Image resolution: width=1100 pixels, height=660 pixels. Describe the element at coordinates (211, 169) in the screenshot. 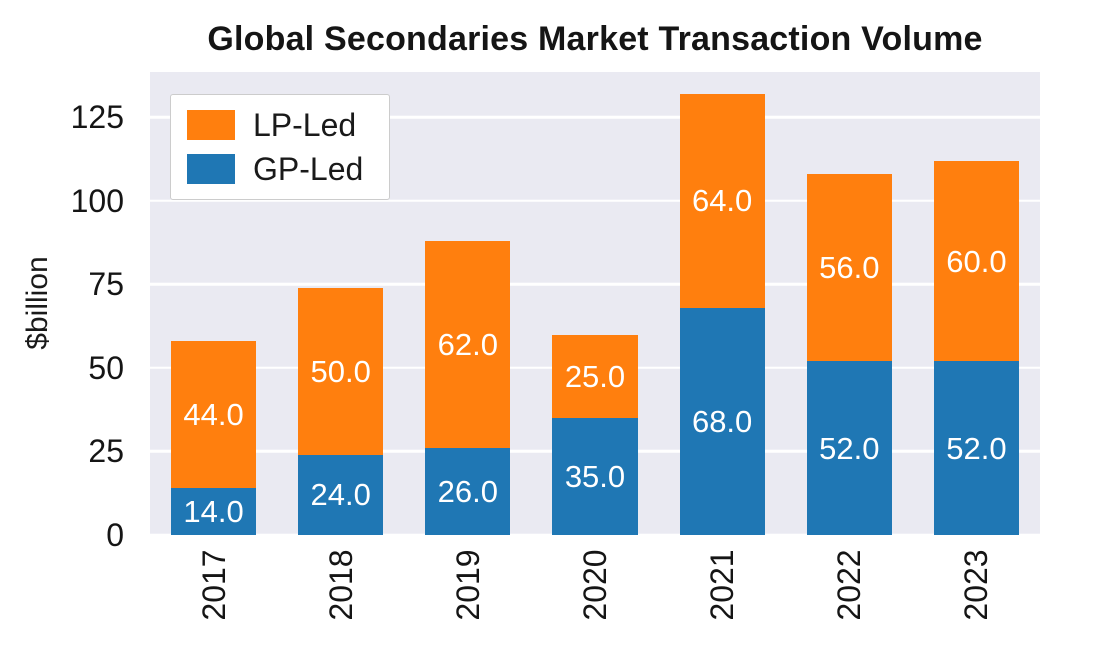

I see `gp-led-swatch` at that location.